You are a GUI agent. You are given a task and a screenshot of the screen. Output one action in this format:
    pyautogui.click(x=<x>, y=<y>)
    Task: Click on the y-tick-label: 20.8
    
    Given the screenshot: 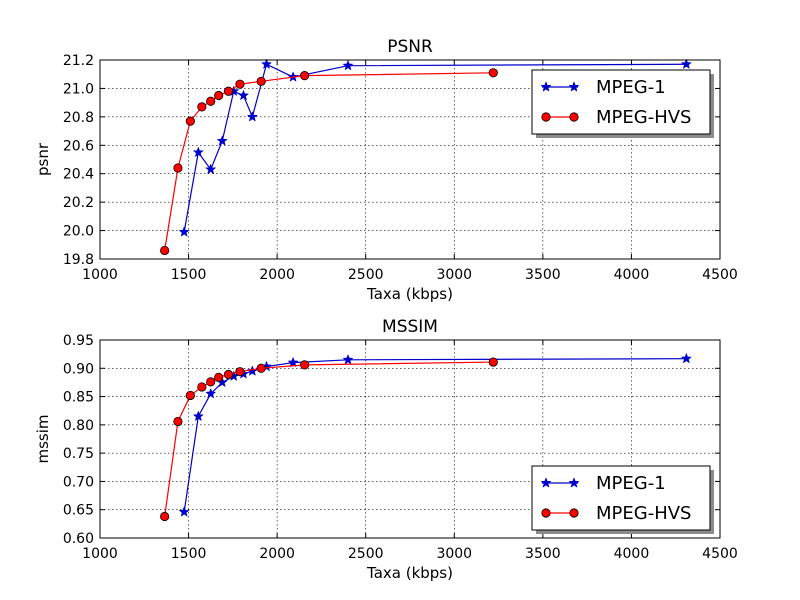 What is the action you would take?
    pyautogui.click(x=78, y=118)
    